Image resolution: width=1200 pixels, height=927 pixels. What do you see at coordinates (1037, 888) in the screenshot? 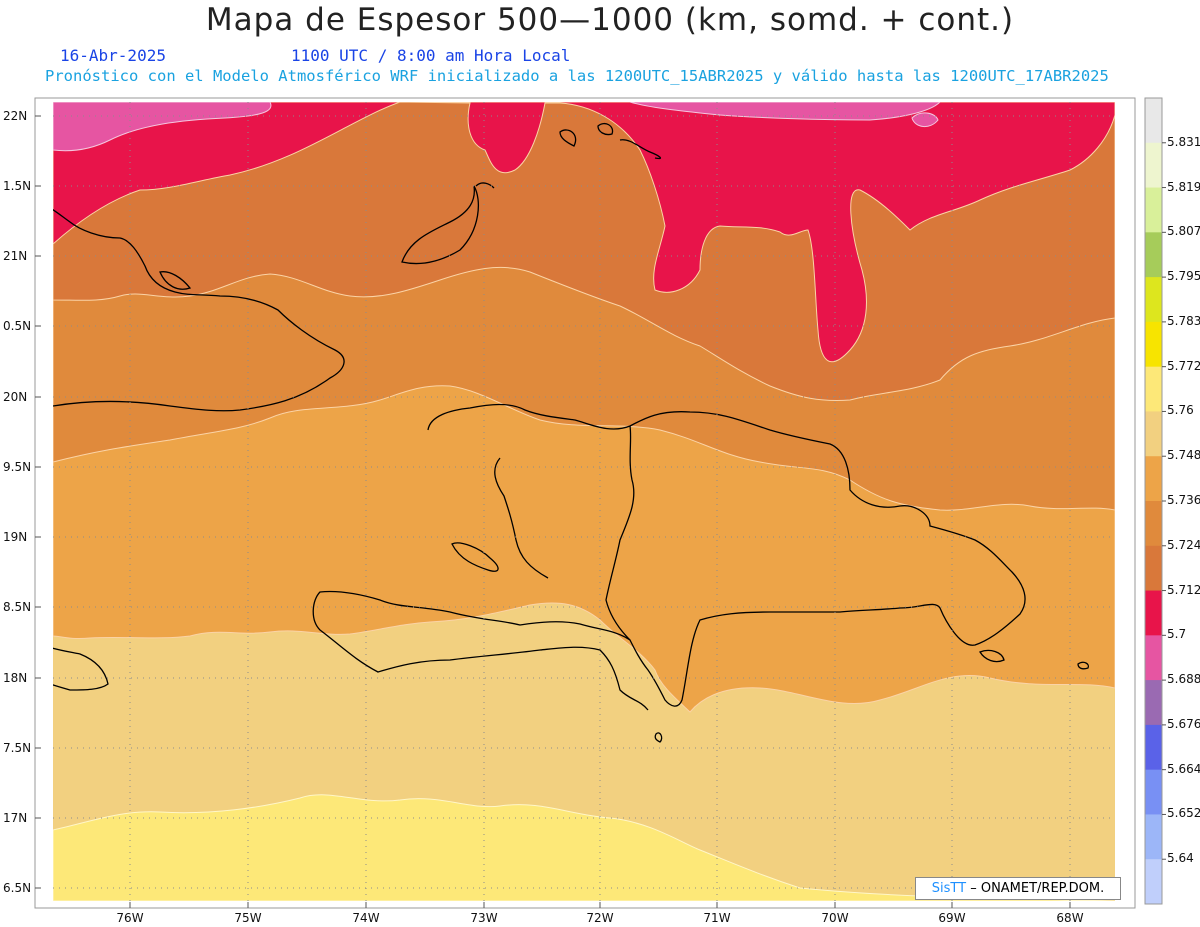
I see `credit-text: – ONAMET/REP.DOM.` at bounding box center [1037, 888].